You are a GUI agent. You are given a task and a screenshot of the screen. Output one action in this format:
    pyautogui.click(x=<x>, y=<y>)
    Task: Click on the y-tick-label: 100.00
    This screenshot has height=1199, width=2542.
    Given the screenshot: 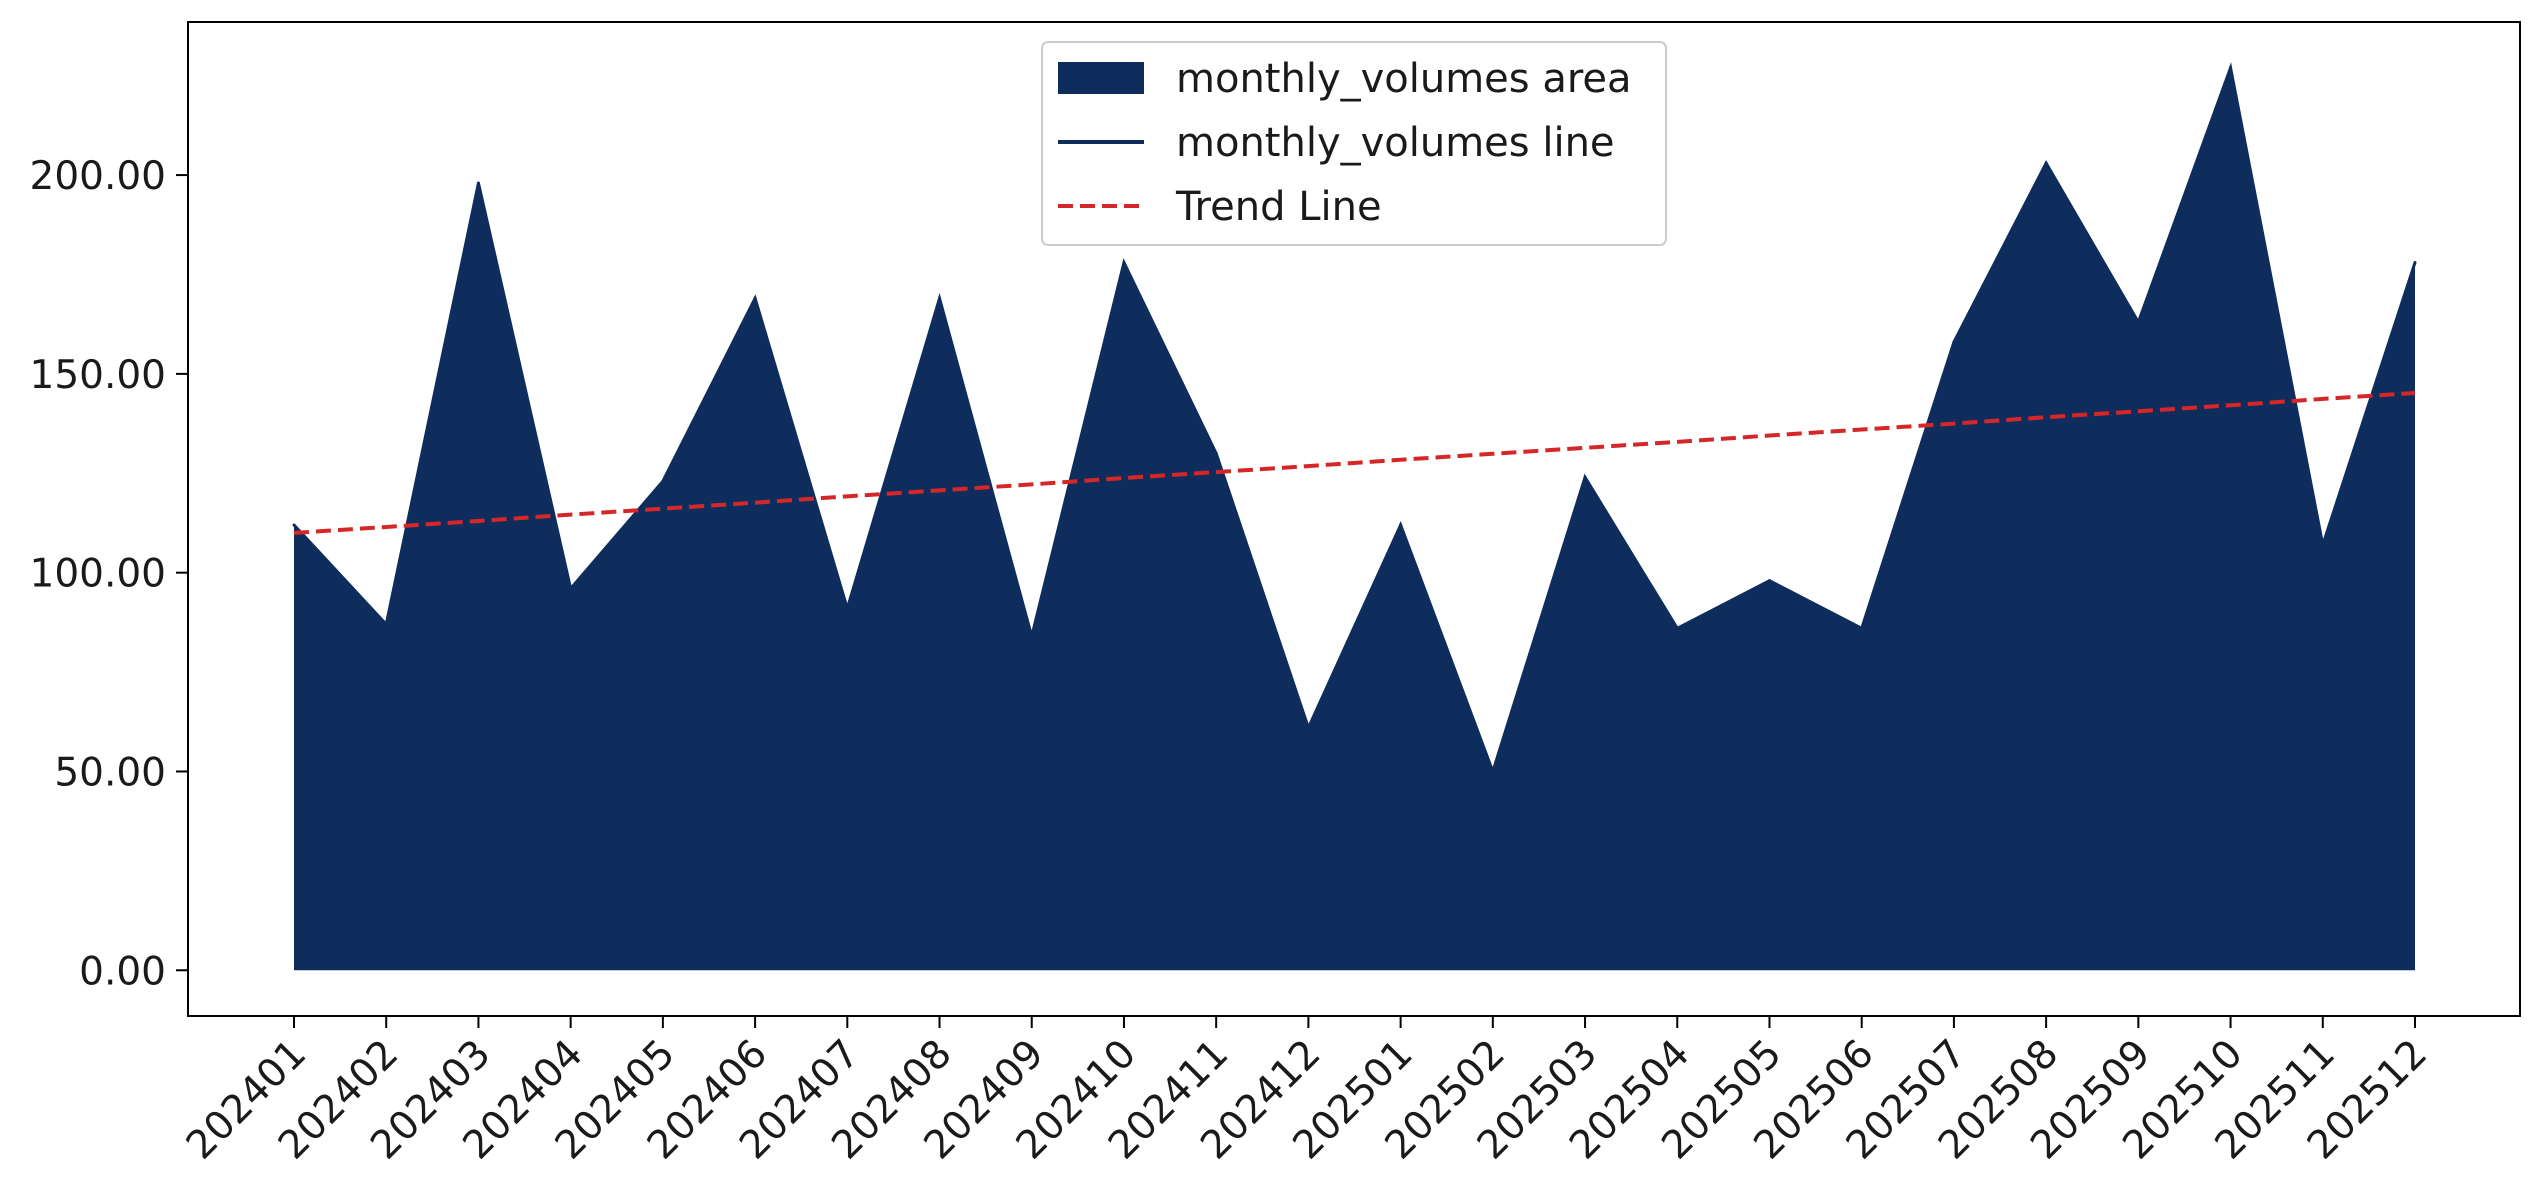 What is the action you would take?
    pyautogui.click(x=98, y=574)
    